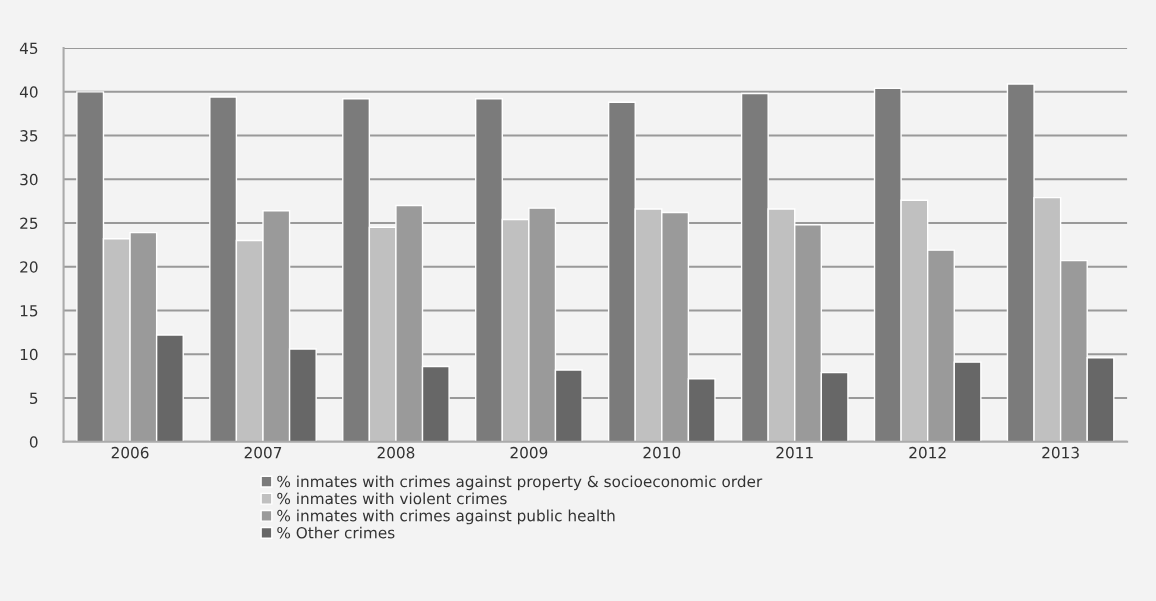 This screenshot has height=601, width=1156. I want to click on y-tick-label: 20, so click(29, 267).